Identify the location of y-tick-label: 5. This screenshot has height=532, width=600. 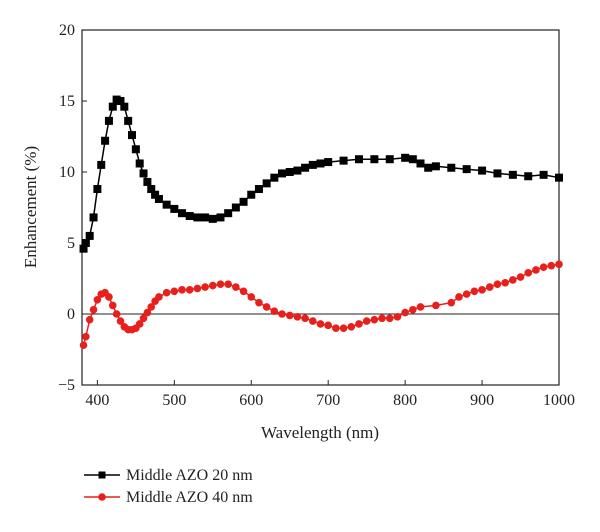
(71, 243).